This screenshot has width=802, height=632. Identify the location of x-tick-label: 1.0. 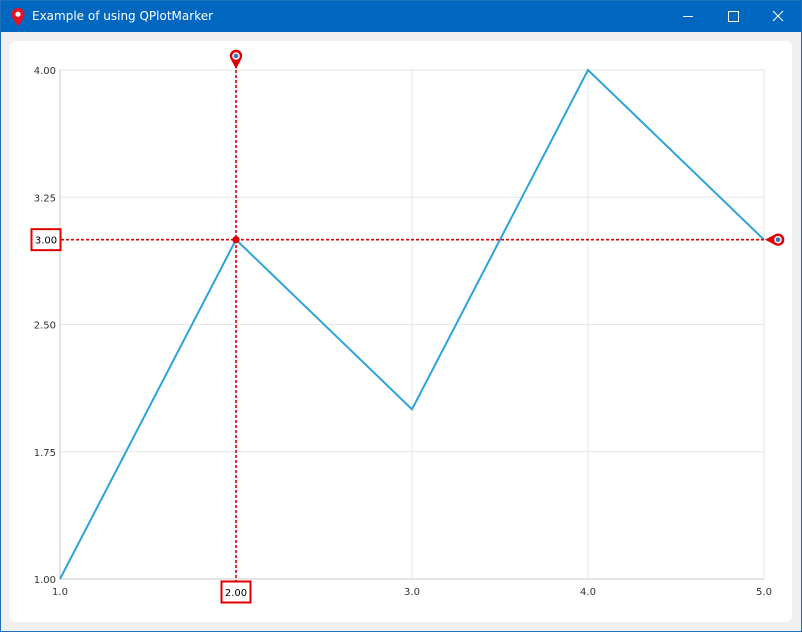
(60, 592).